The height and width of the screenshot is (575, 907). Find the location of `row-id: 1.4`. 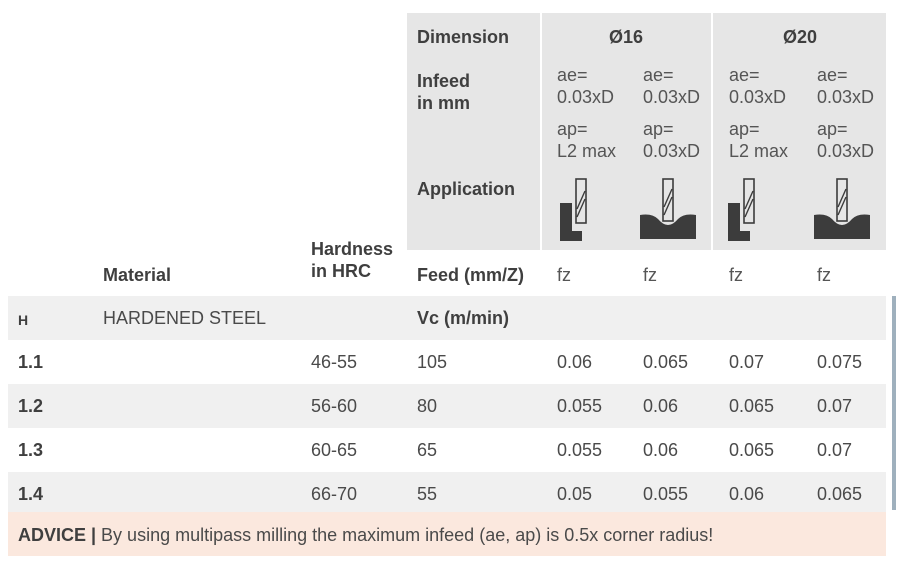

row-id: 1.4 is located at coordinates (31, 494).